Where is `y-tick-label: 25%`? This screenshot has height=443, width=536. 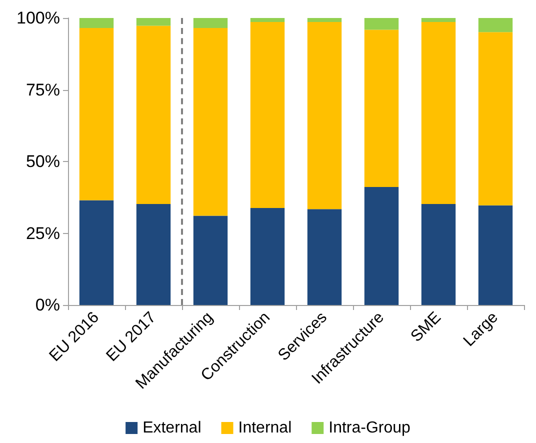 y-tick-label: 25% is located at coordinates (43, 233).